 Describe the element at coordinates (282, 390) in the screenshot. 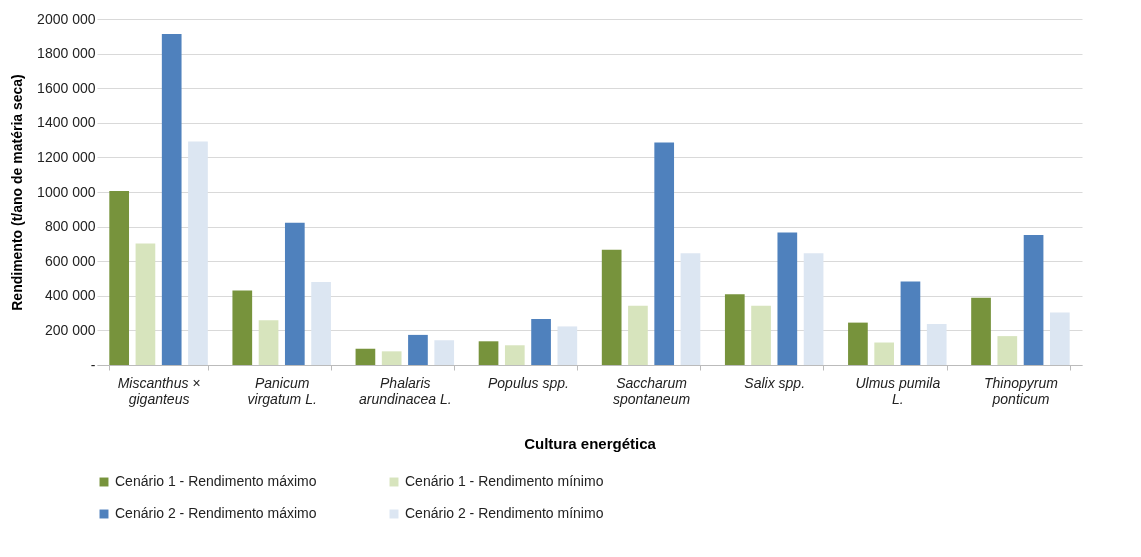

I see `x-tick-label: Panicum virgatum L.` at that location.